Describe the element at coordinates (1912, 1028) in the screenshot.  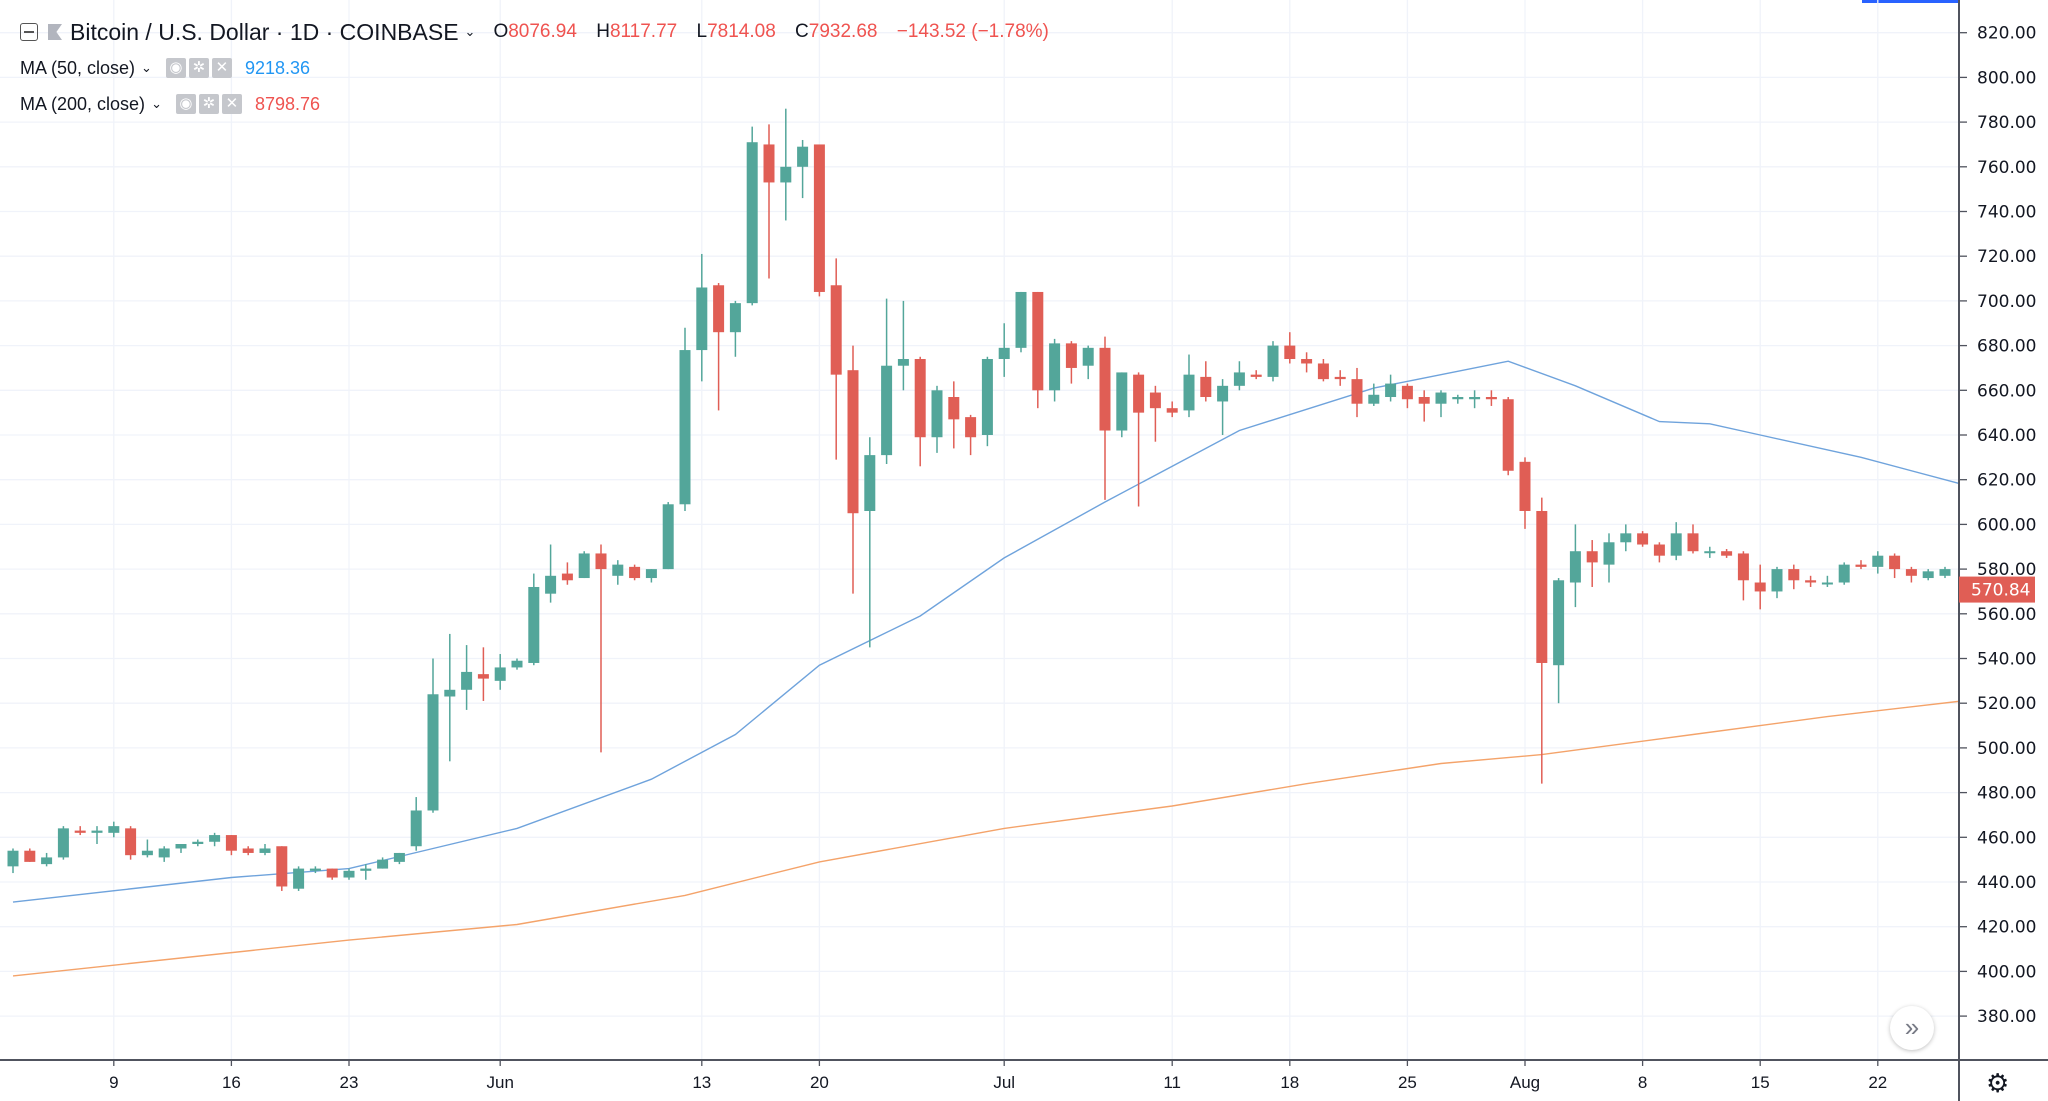
I see `double-chevron-right-icon: »` at that location.